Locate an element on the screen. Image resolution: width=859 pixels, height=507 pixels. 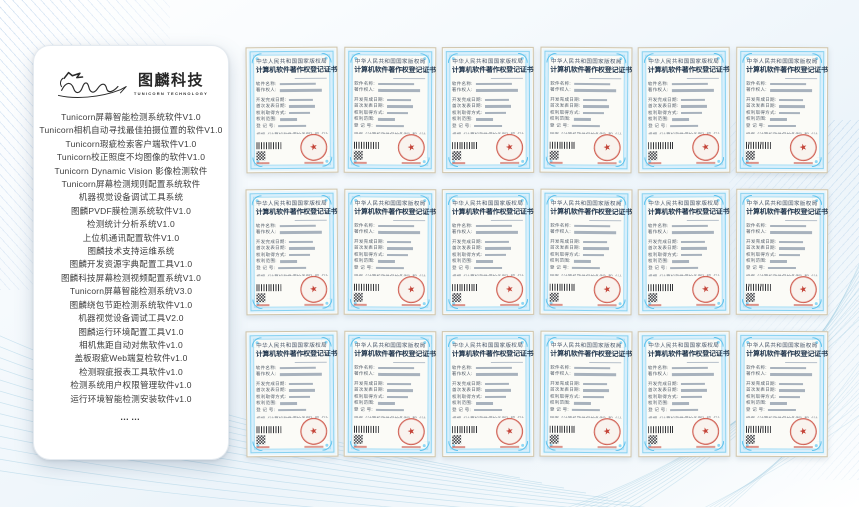
seal-star-icon: ★ is located at coordinates (705, 146).